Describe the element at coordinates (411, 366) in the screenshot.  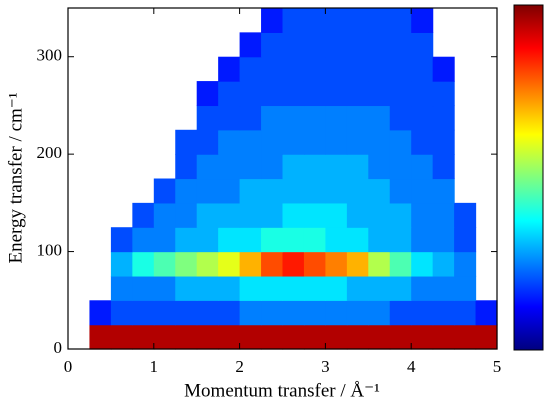
I see `x-tick-label: 4` at that location.